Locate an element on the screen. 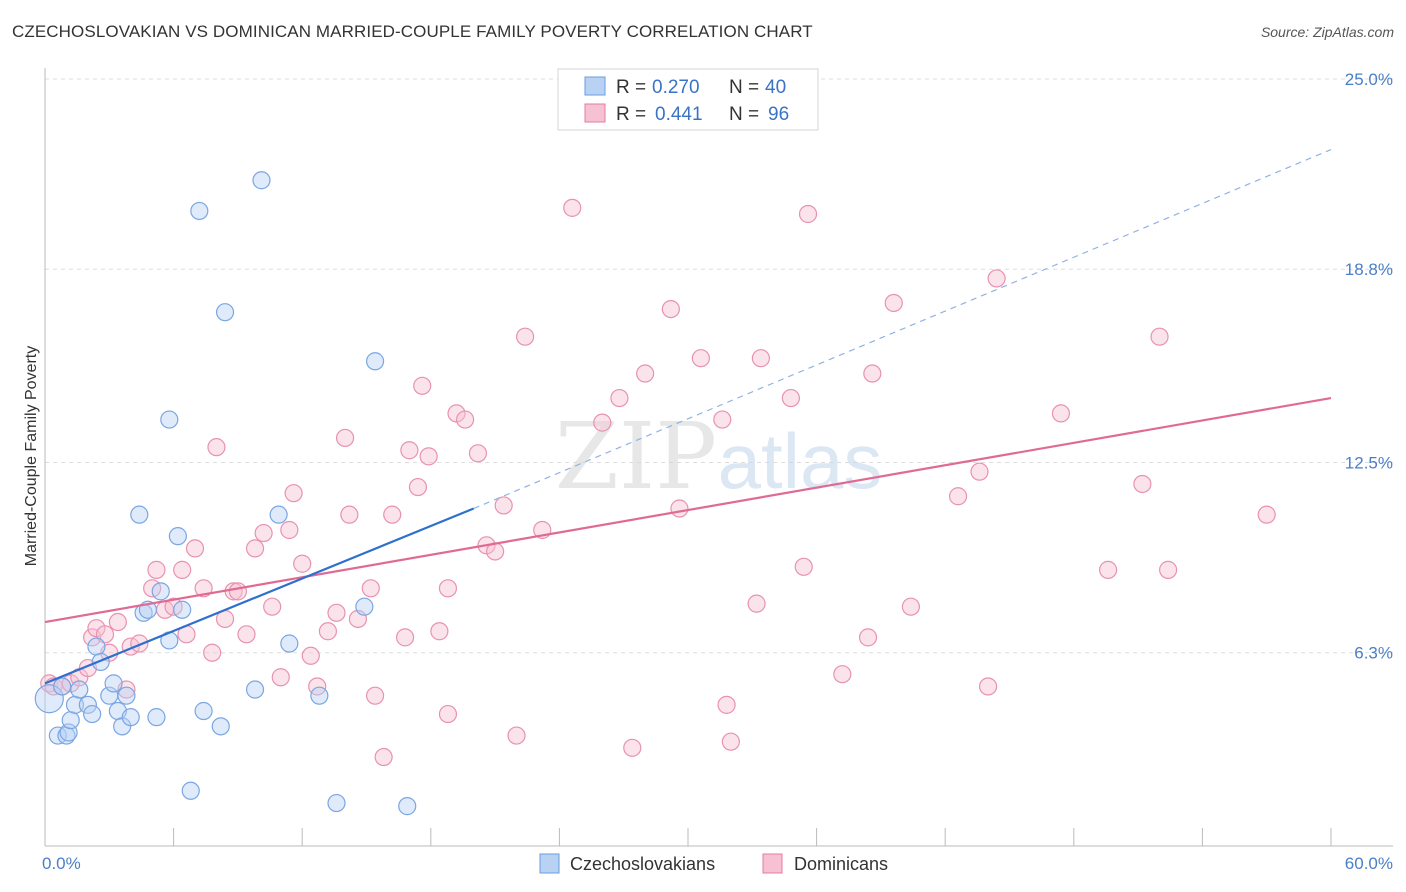 The width and height of the screenshot is (1406, 892). y-axis-title: Married-Couple Family Poverty is located at coordinates (31, 456).